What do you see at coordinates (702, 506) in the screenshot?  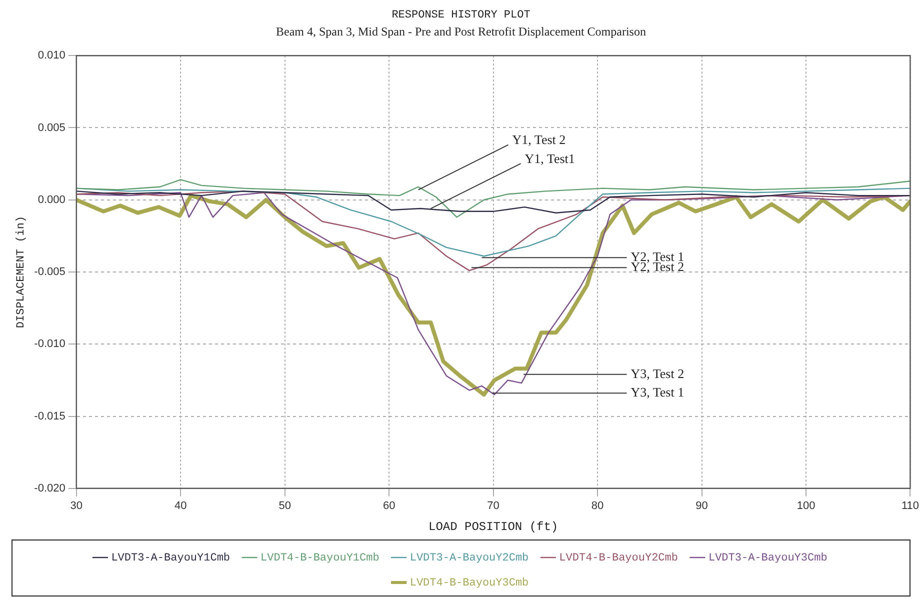 I see `x-tick-label: 90` at bounding box center [702, 506].